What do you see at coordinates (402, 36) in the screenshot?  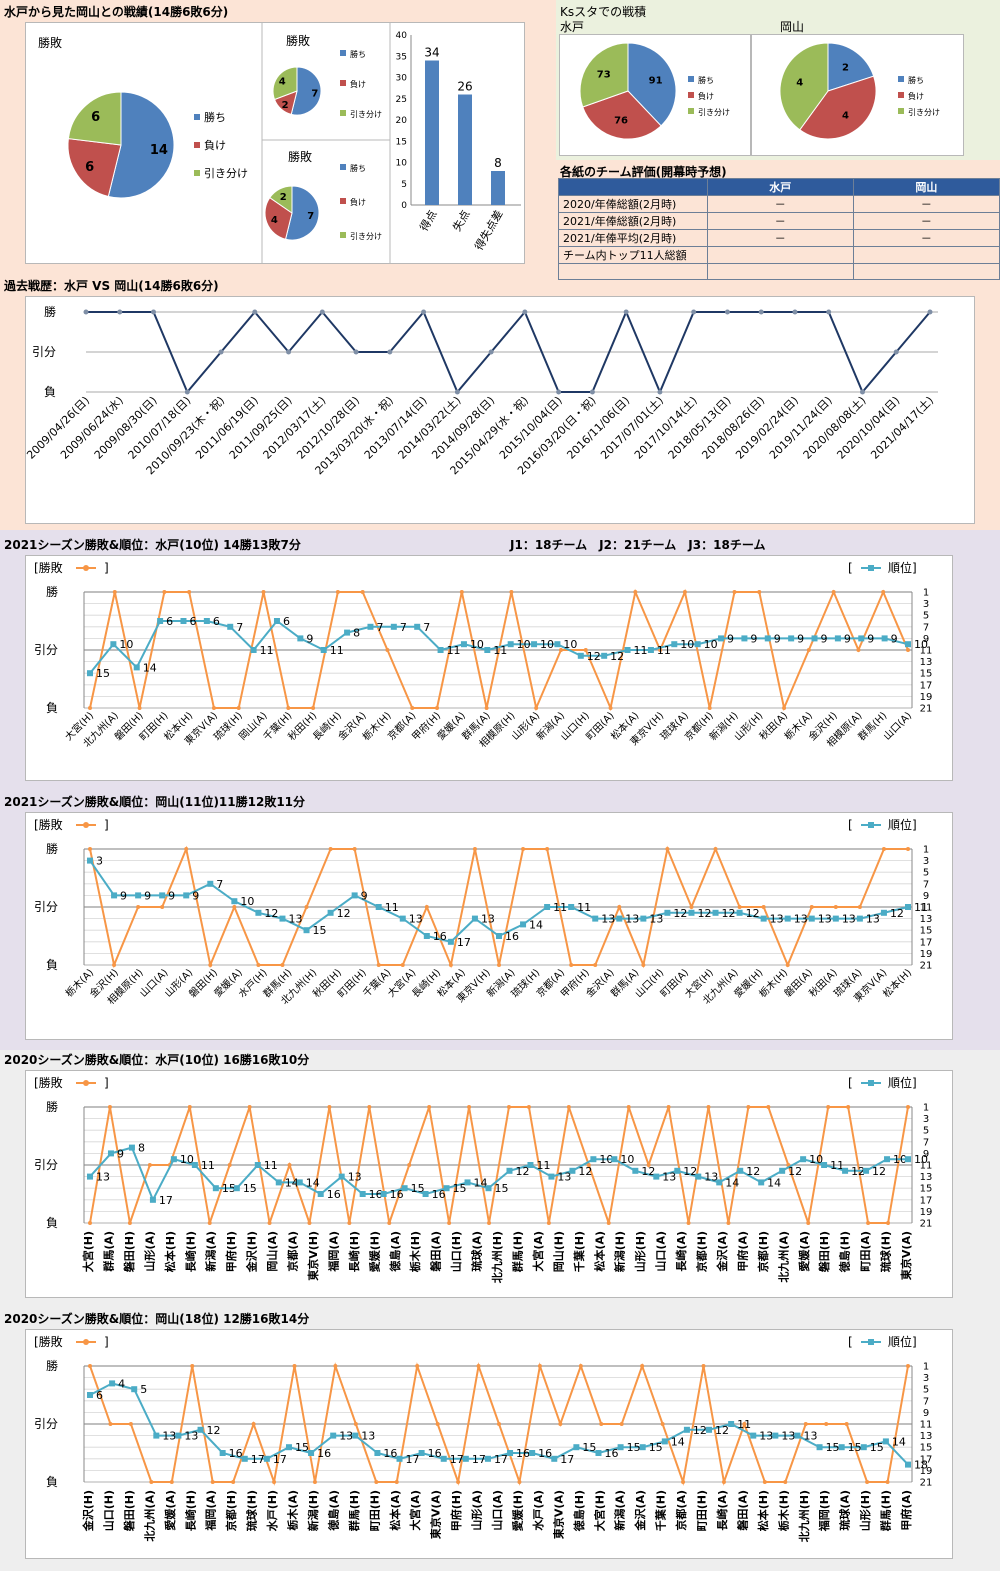 I see `y-tick-label: 40` at bounding box center [402, 36].